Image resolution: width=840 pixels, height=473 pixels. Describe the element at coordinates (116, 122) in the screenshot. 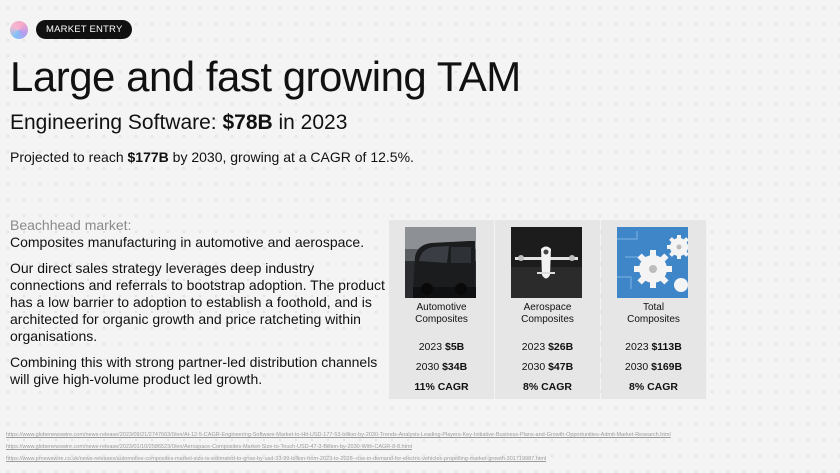

I see `subtitle-prefix: Engineering Software:` at that location.